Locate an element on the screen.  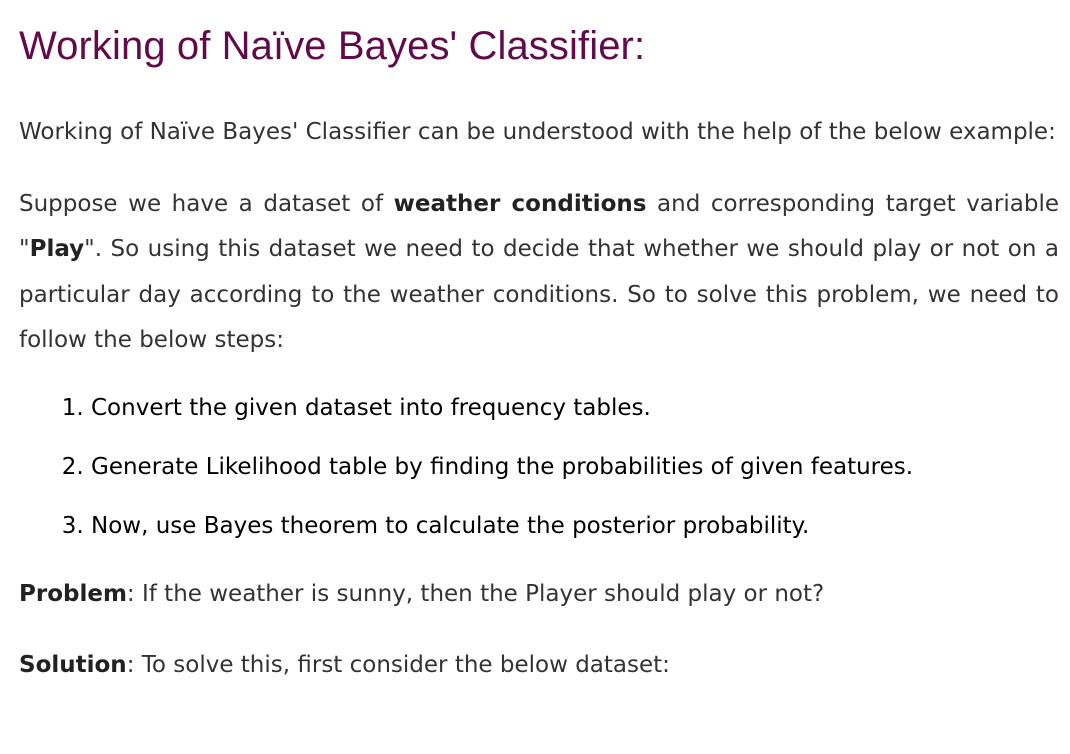
problem-label: Problem is located at coordinates (73, 593).